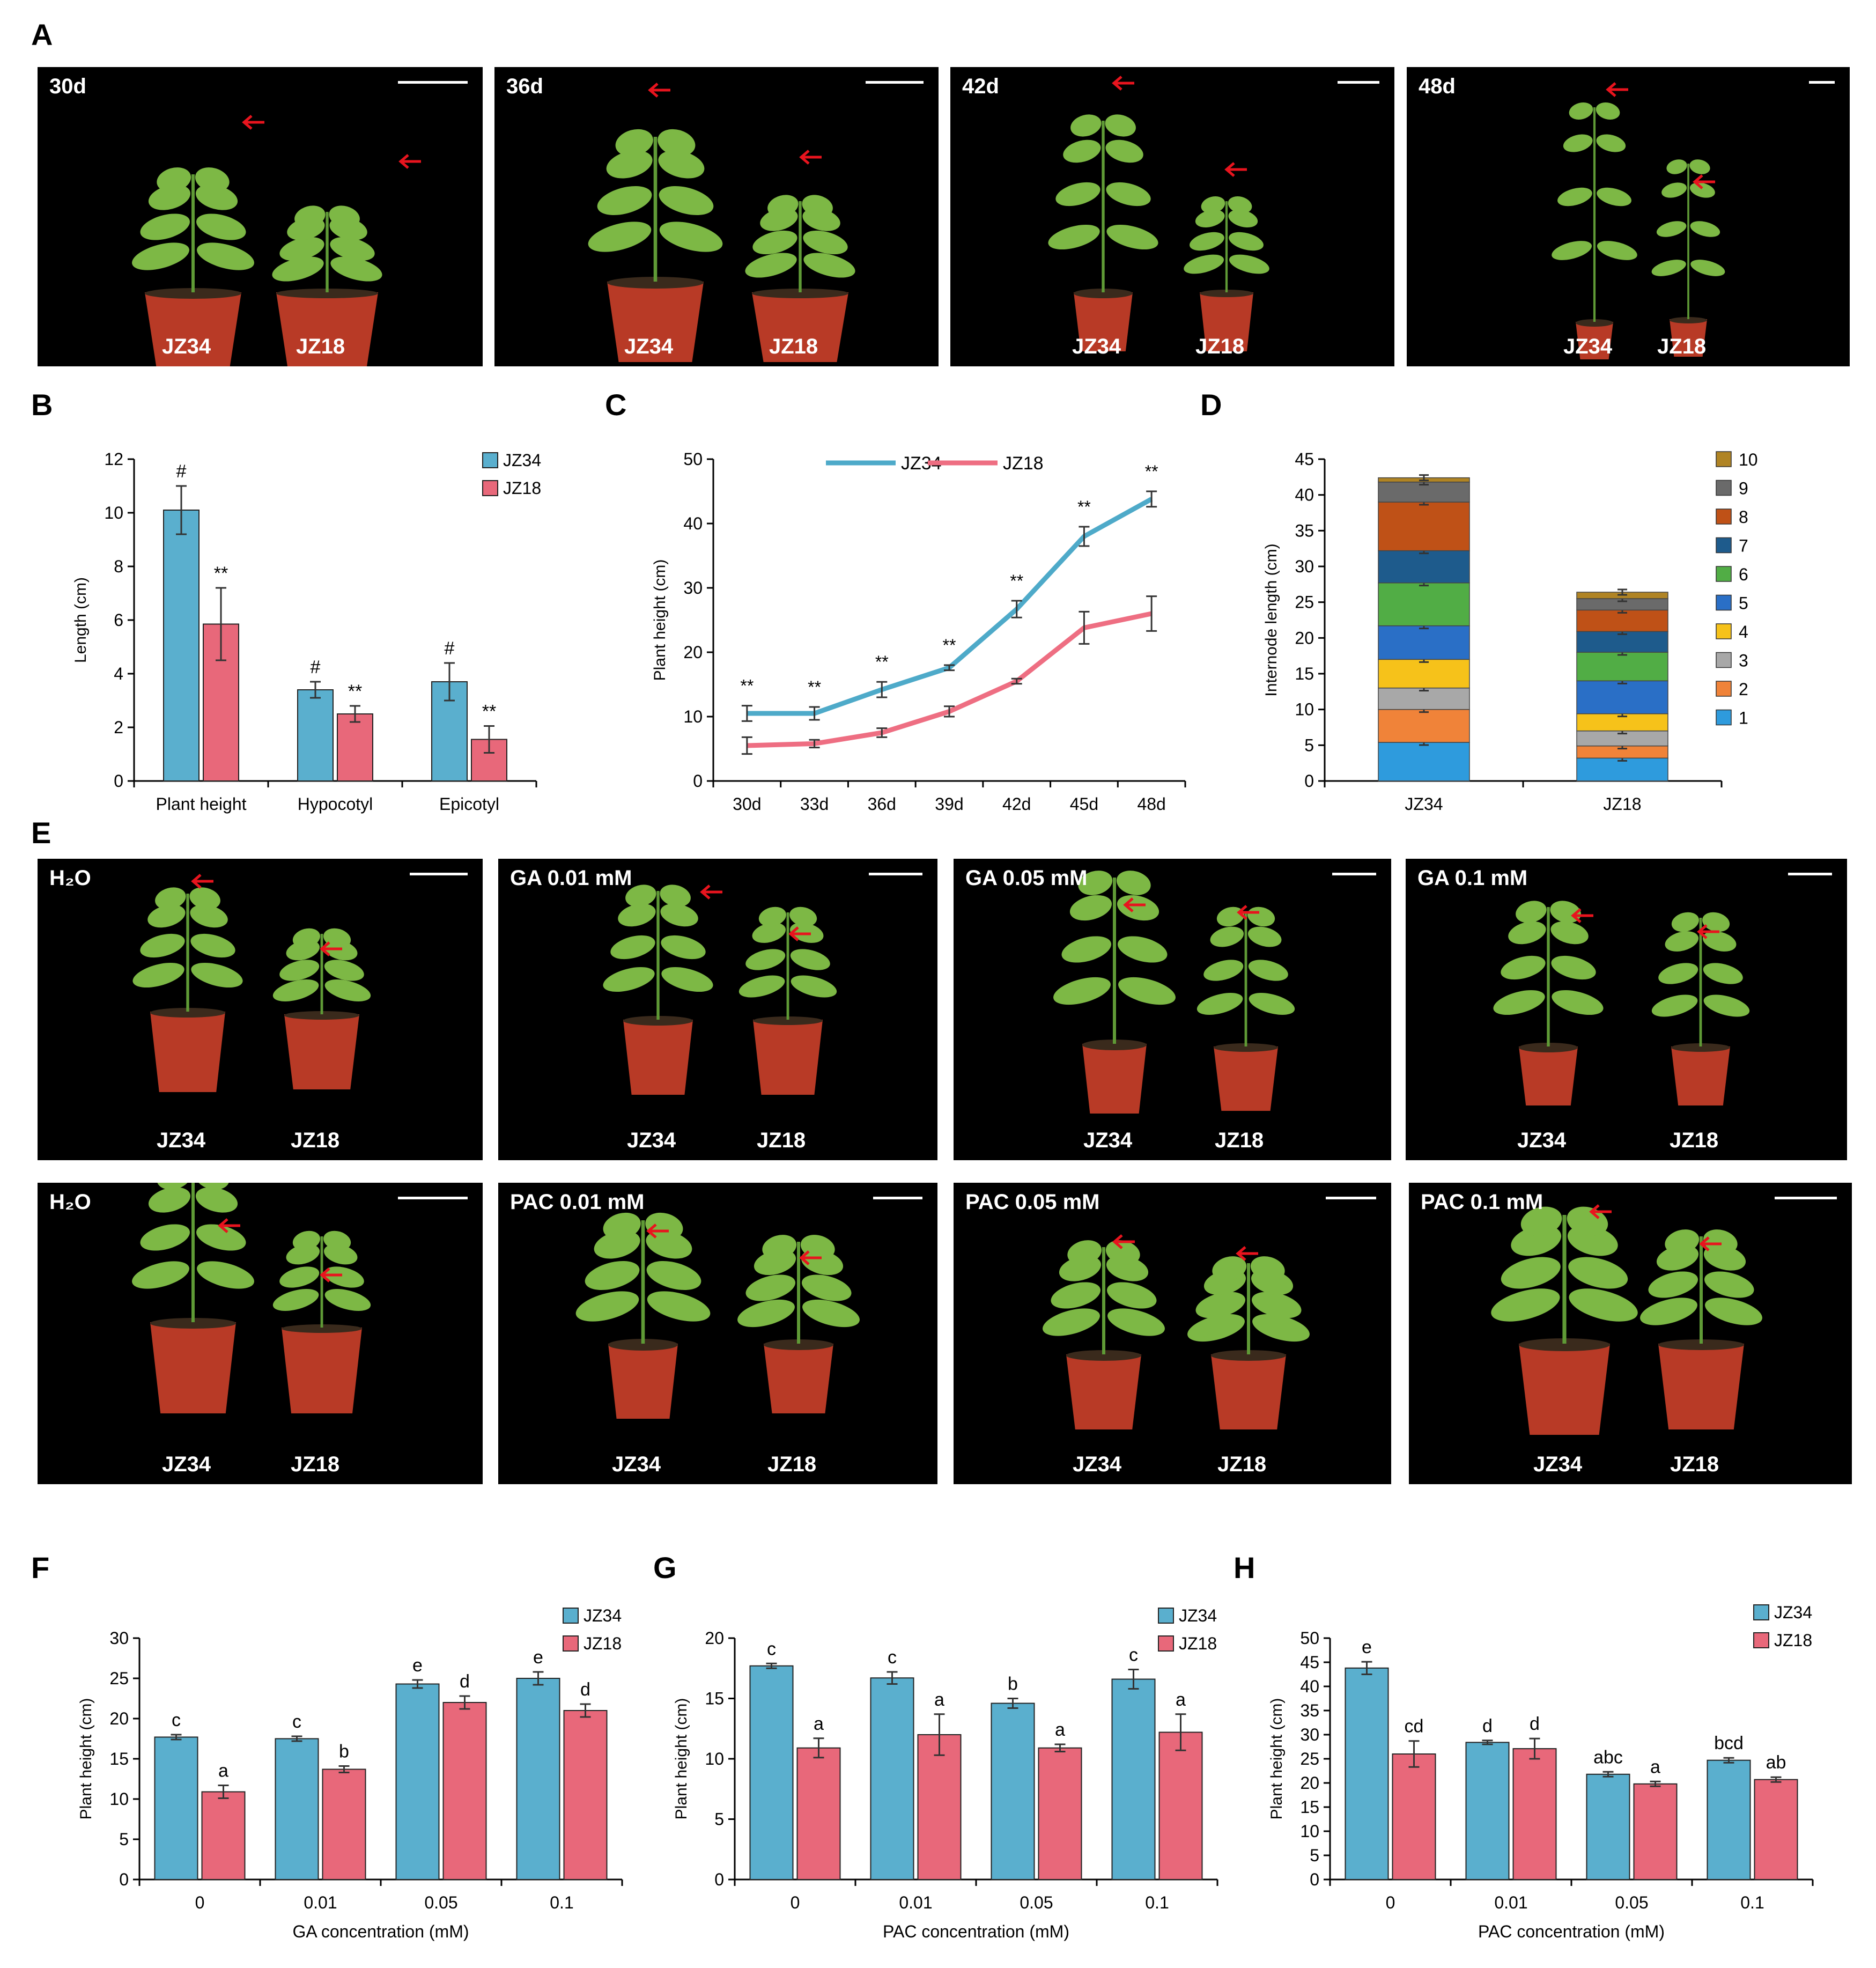 The width and height of the screenshot is (1876, 1968). What do you see at coordinates (976, 1931) in the screenshot?
I see `x-axis-label: PAC concentration (mM)` at bounding box center [976, 1931].